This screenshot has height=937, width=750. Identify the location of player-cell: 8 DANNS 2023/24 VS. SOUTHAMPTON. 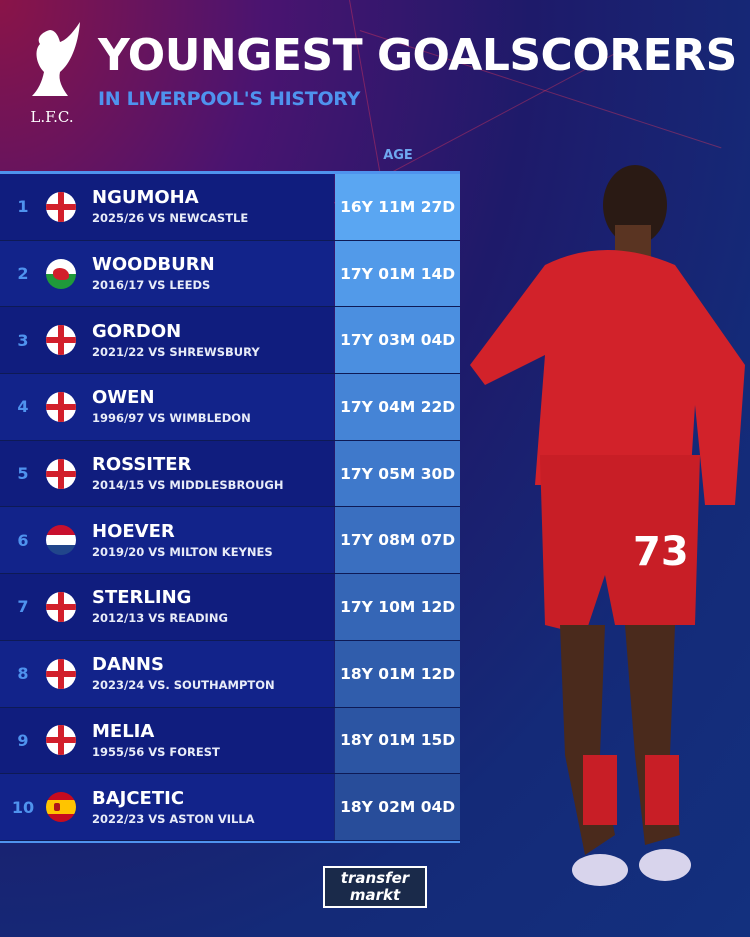
(167, 673).